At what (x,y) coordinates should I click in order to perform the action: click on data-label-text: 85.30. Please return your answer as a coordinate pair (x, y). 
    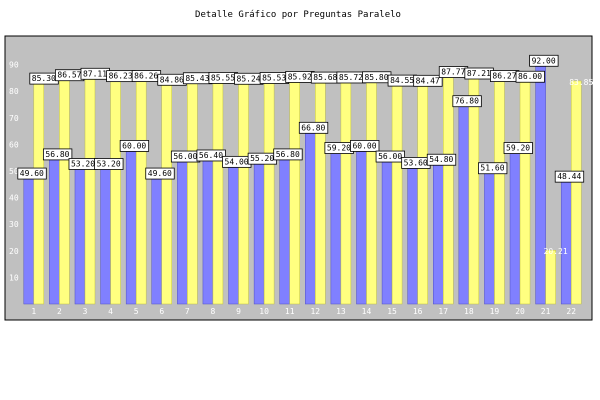
    Looking at the image, I should click on (44, 78).